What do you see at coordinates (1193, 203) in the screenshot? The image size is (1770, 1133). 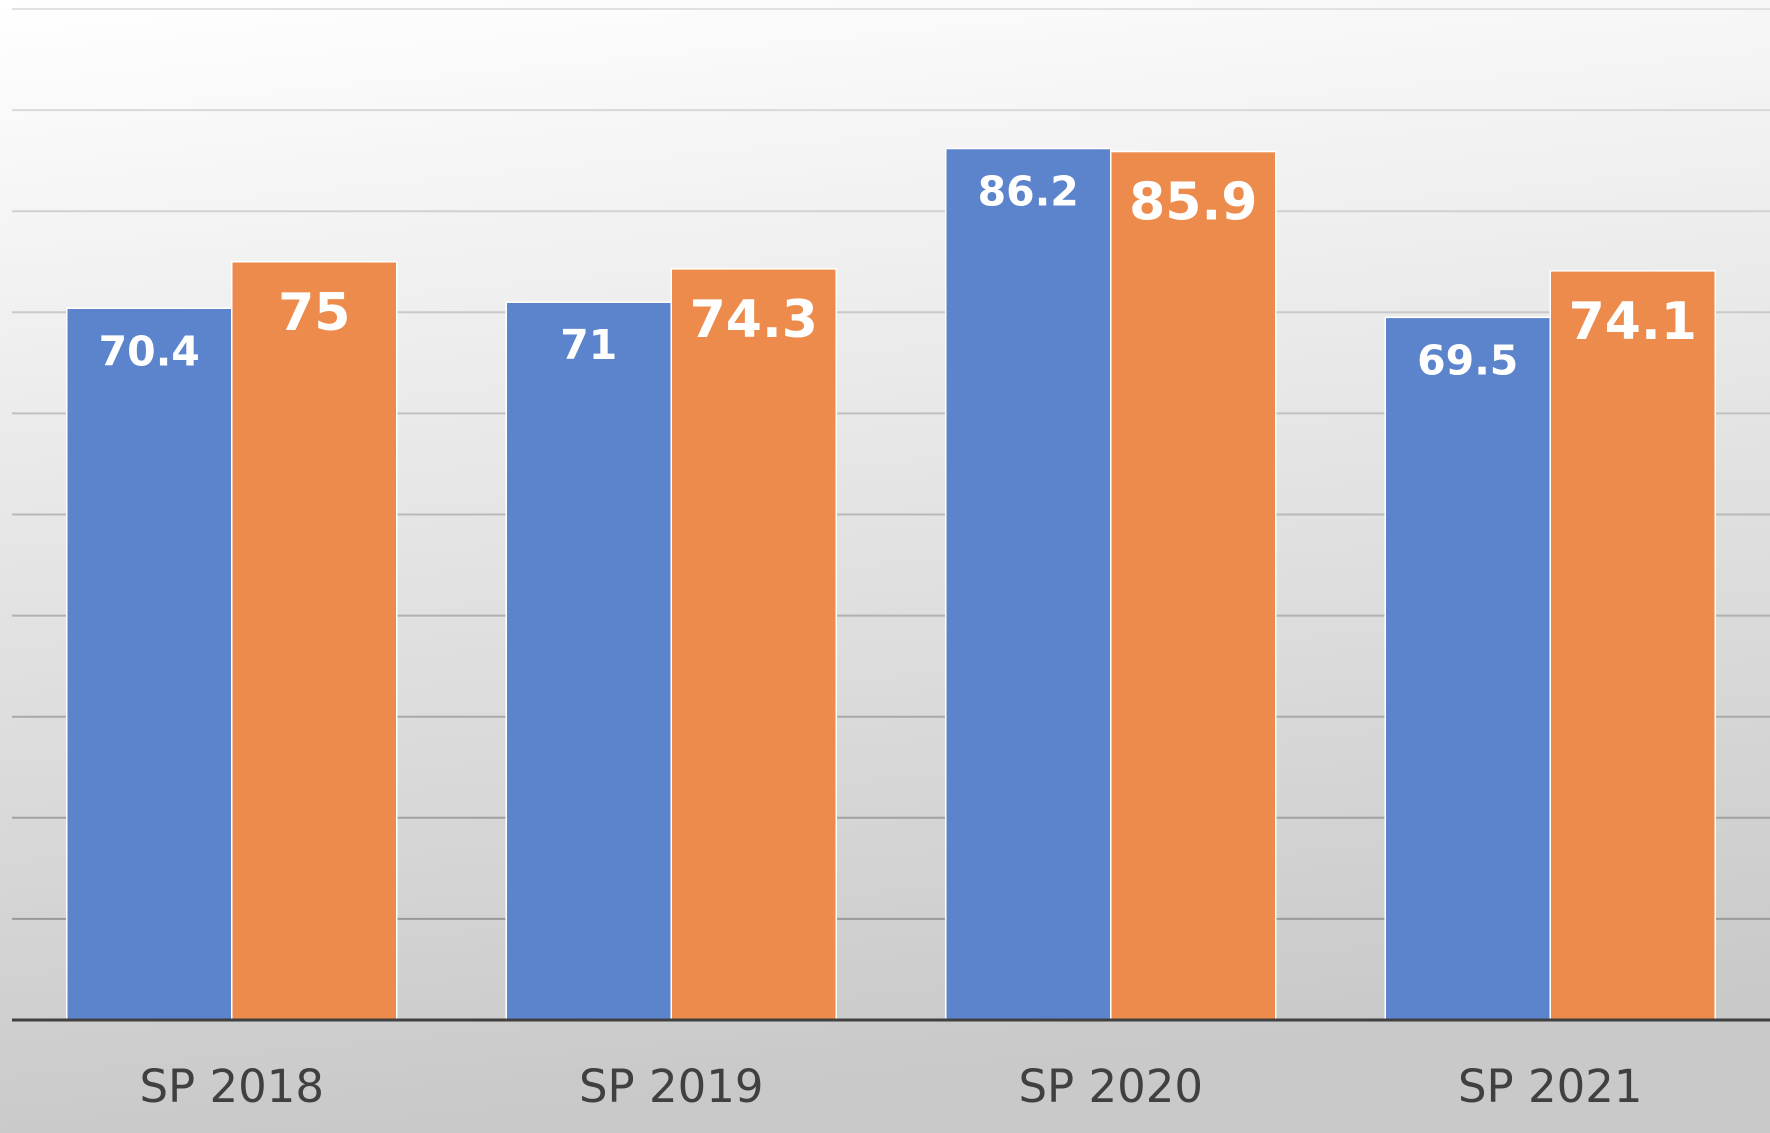 I see `data-label: 85.9` at bounding box center [1193, 203].